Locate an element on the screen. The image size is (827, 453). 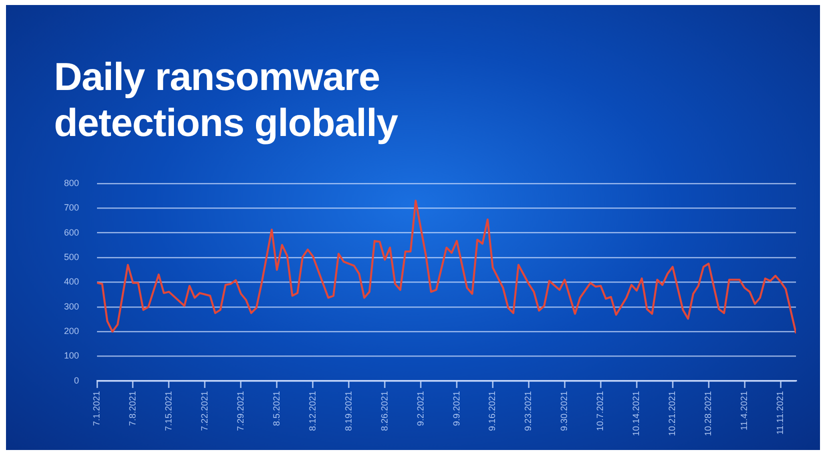
y-tick-label: 300 is located at coordinates (72, 306).